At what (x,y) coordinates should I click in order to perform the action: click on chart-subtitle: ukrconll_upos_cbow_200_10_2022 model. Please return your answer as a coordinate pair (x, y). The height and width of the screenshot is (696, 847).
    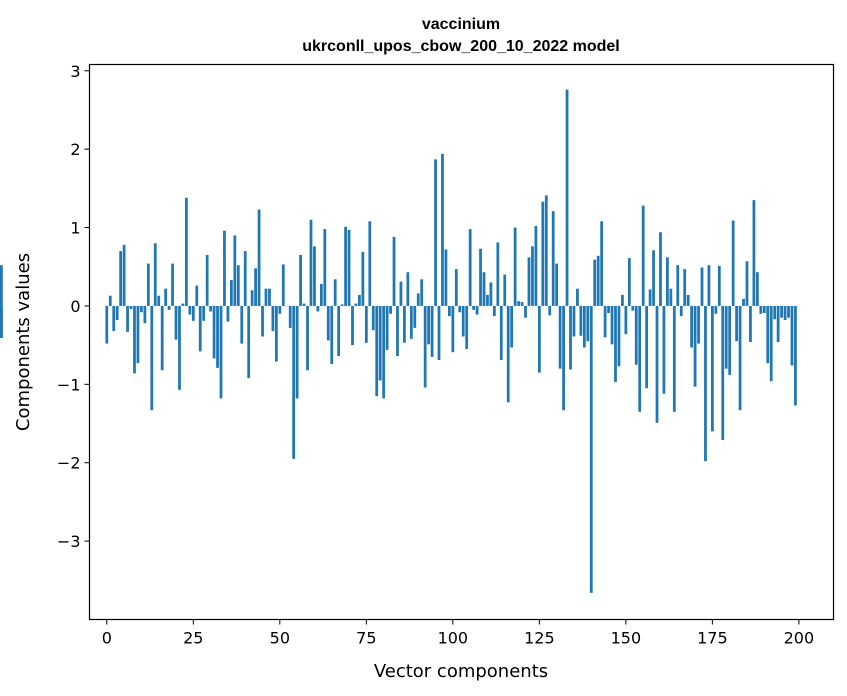
    Looking at the image, I should click on (460, 46).